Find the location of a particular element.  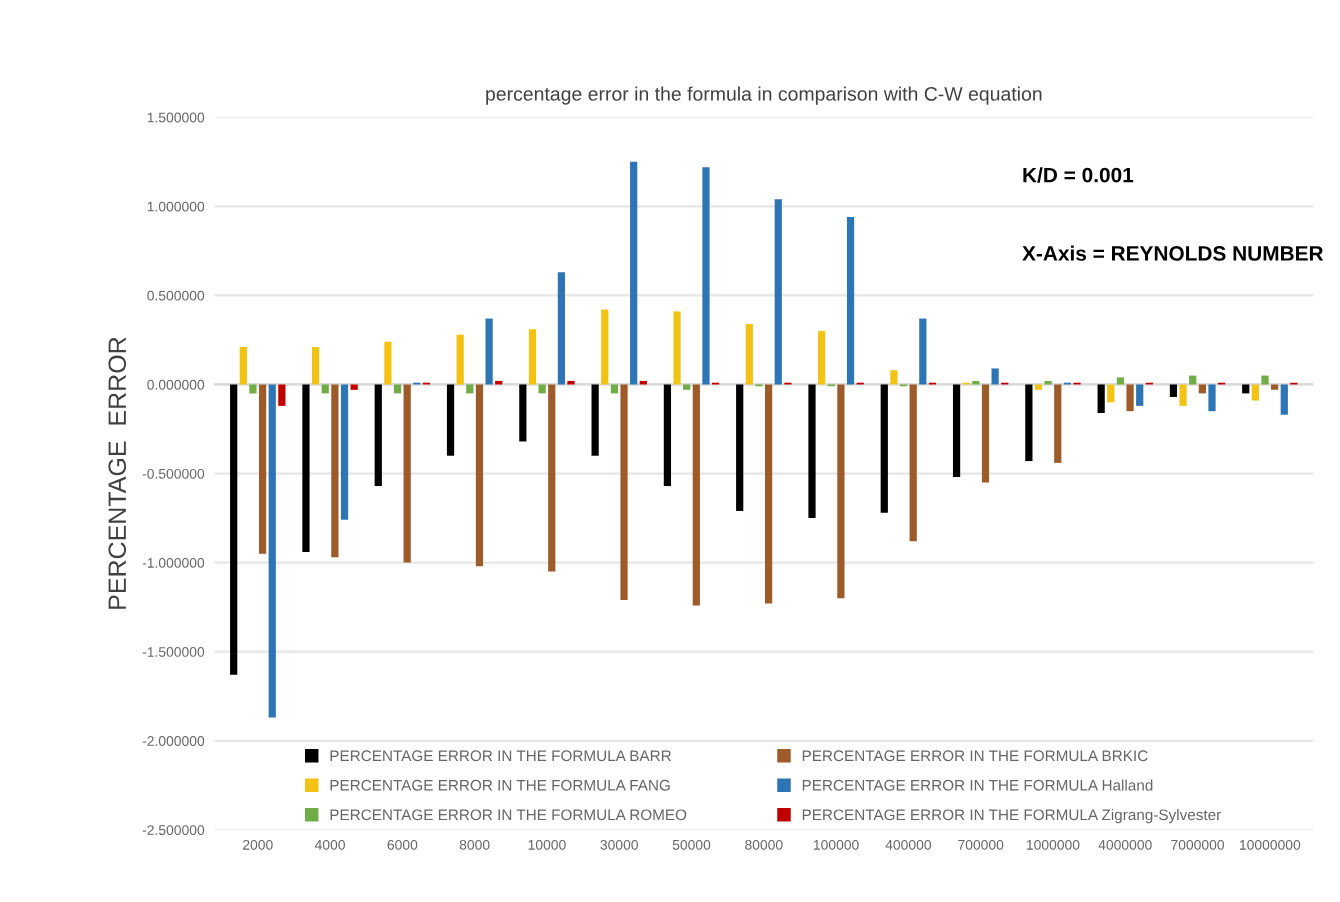

annotation: K/D = 0.001 is located at coordinates (1078, 175).